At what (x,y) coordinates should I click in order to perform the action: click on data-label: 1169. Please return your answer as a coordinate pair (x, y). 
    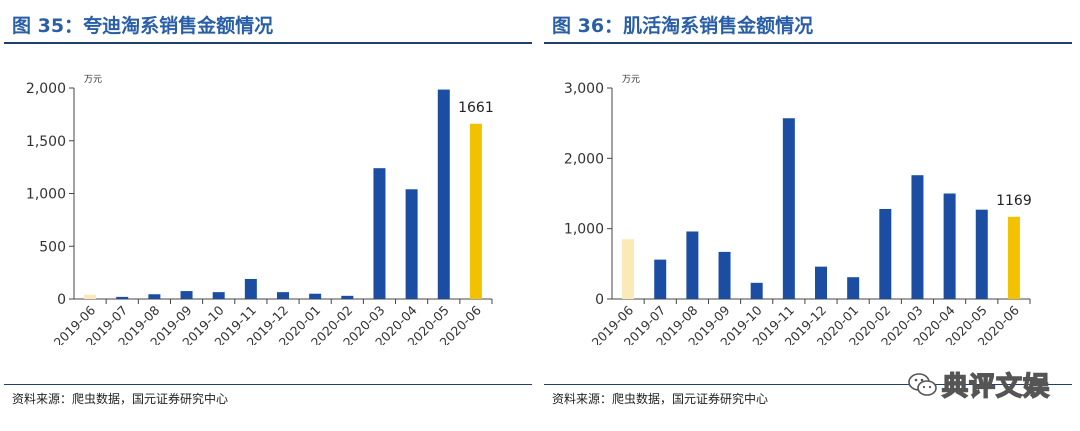
    Looking at the image, I should click on (1014, 201).